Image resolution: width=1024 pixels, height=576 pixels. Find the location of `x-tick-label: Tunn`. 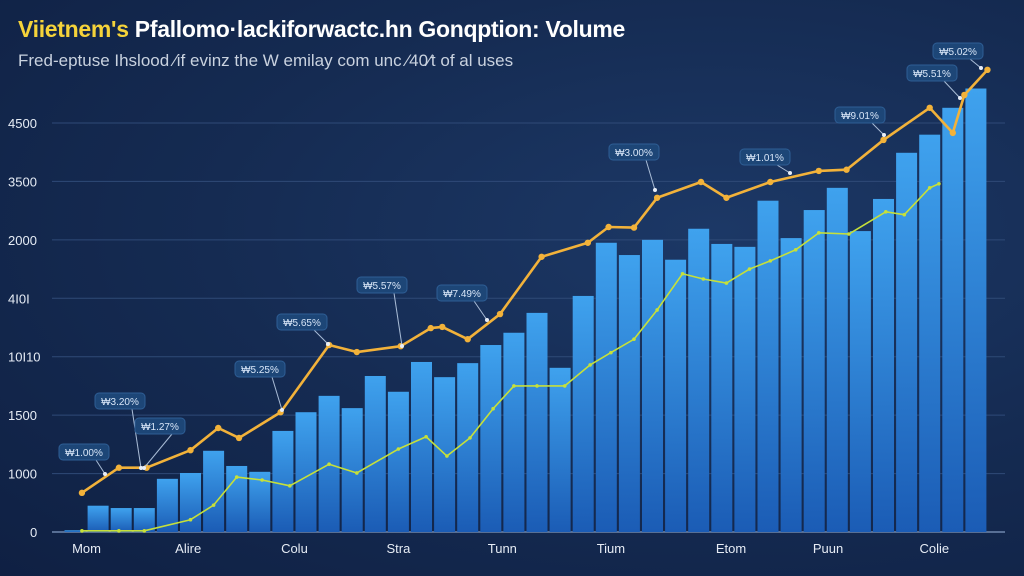

x-tick-label: Tunn is located at coordinates (502, 548).